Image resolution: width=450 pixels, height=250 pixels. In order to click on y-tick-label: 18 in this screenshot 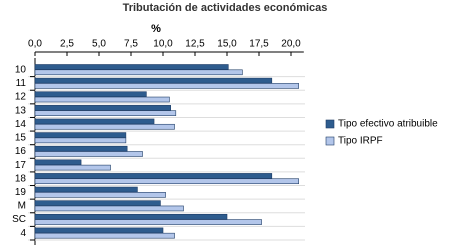, I will do `click(21, 178)`.